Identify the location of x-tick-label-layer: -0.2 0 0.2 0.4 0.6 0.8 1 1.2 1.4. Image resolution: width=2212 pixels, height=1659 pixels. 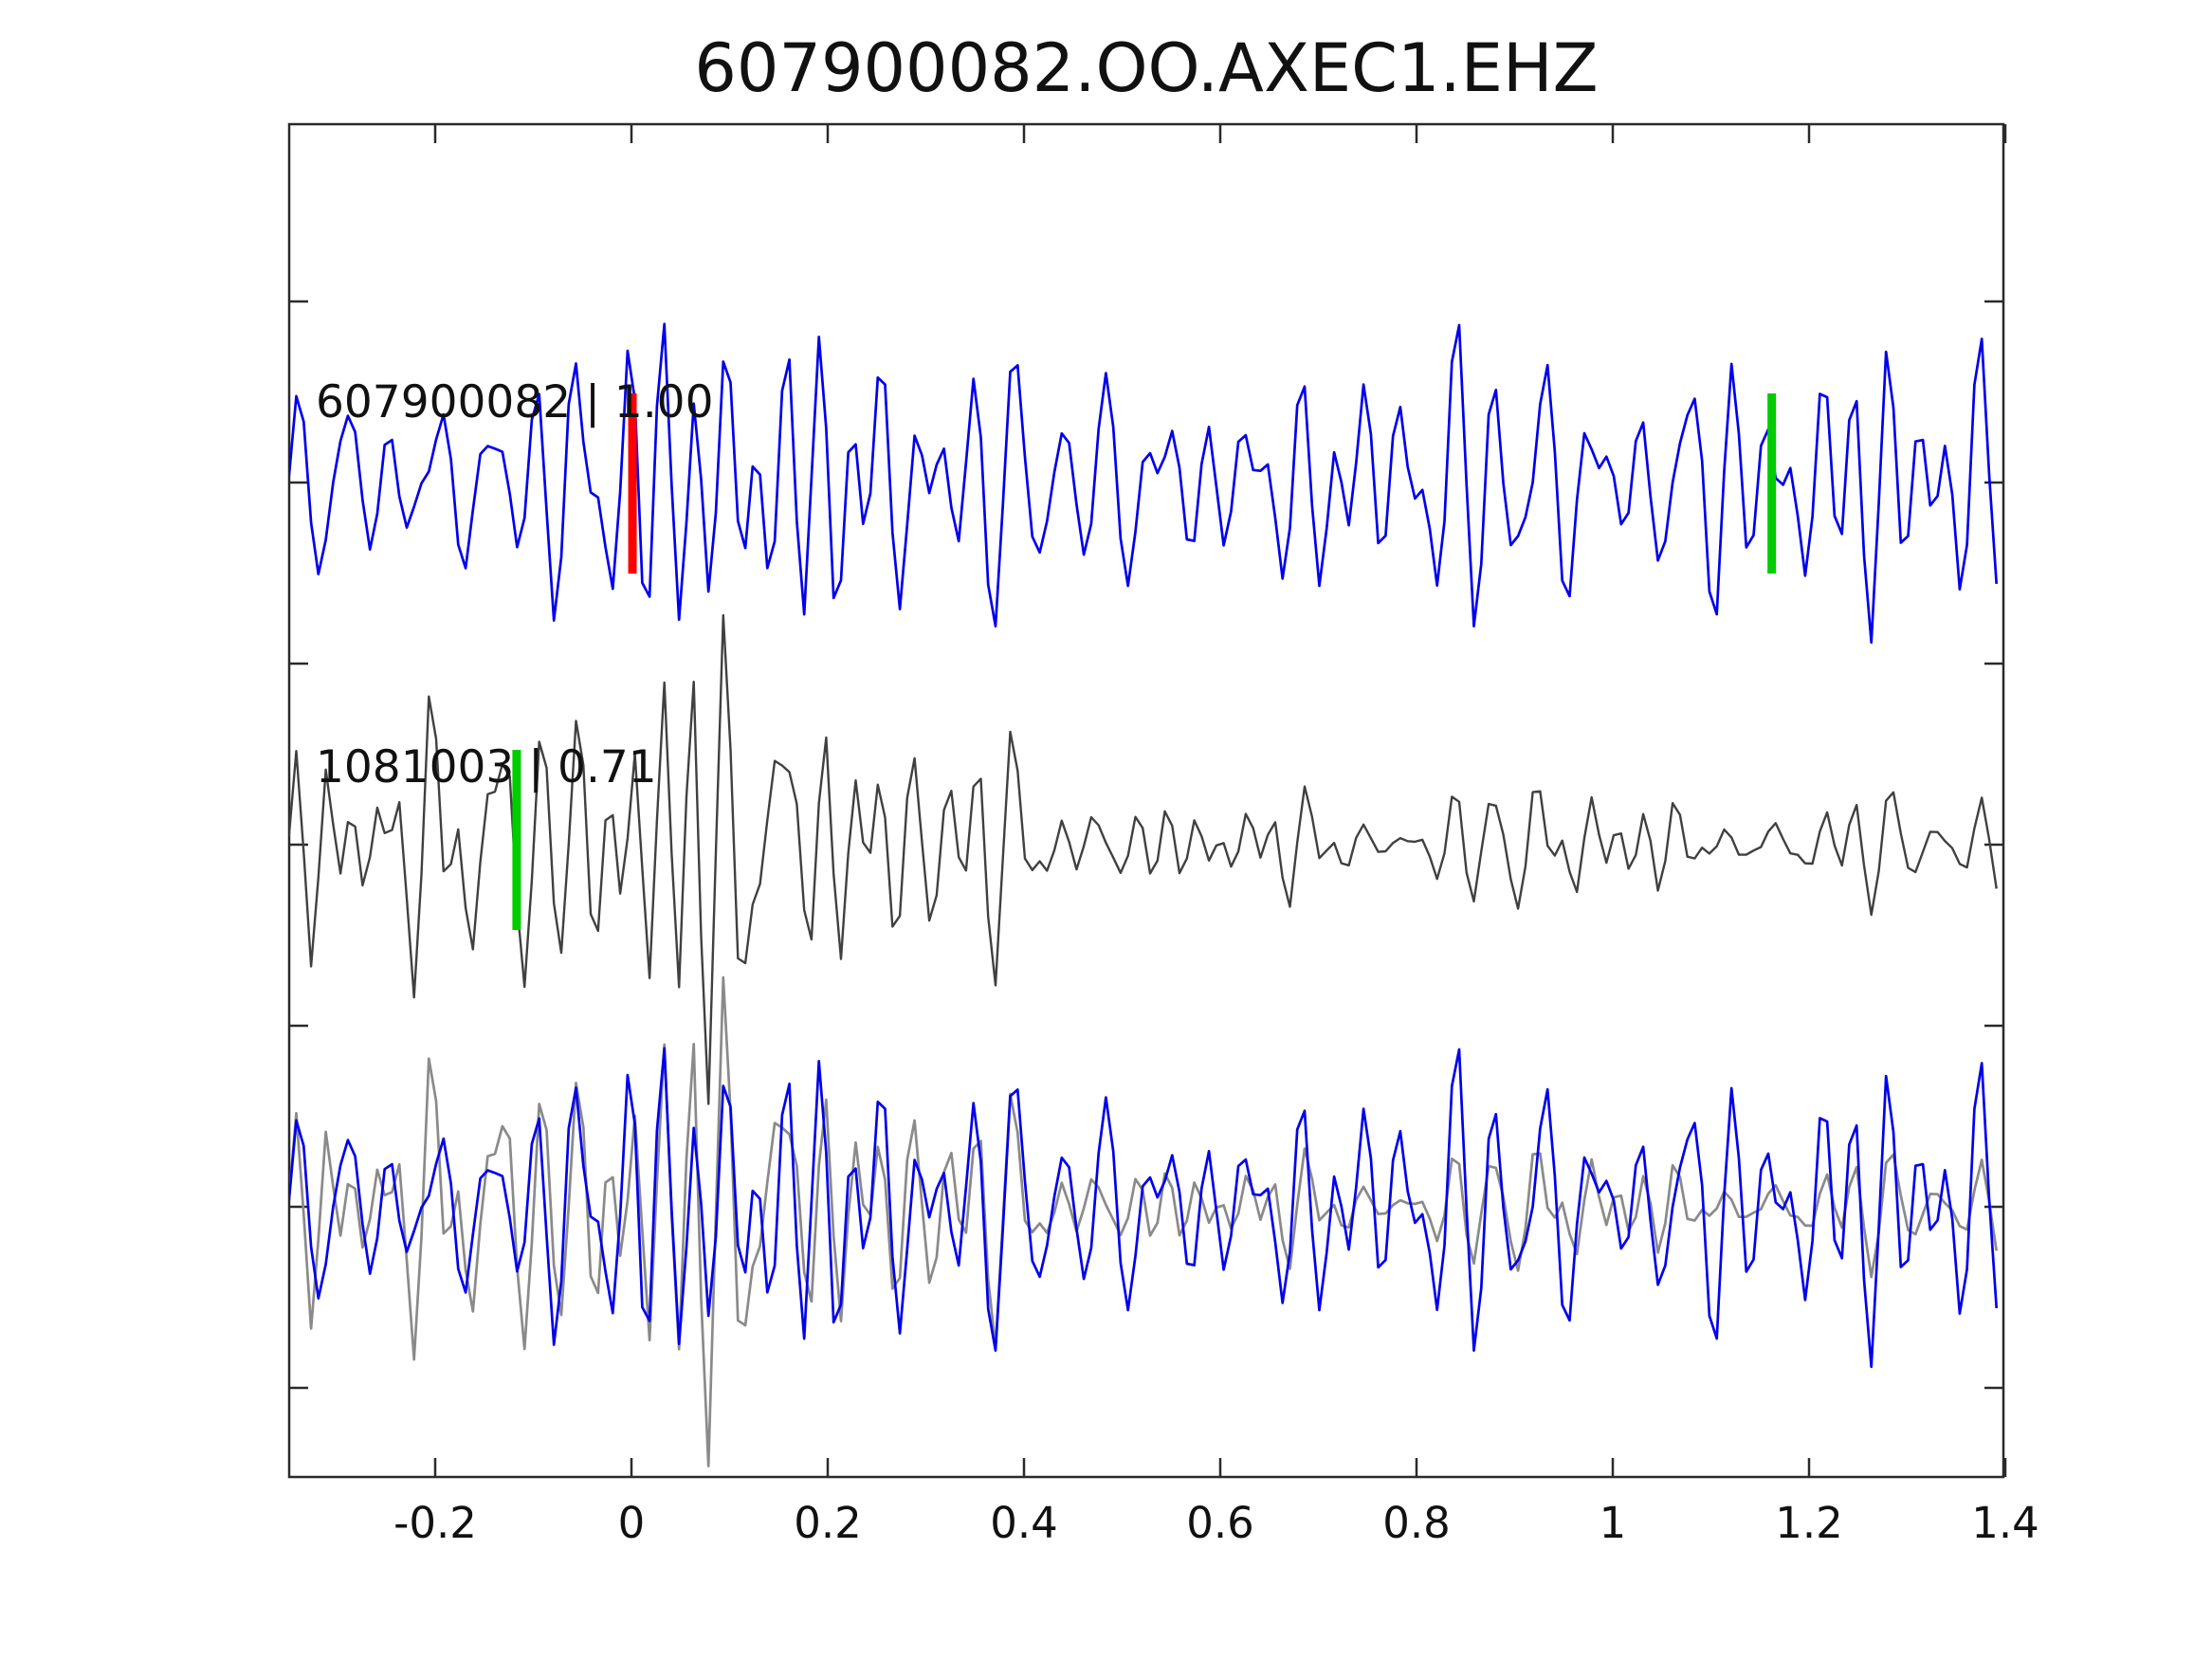
(1216, 1523).